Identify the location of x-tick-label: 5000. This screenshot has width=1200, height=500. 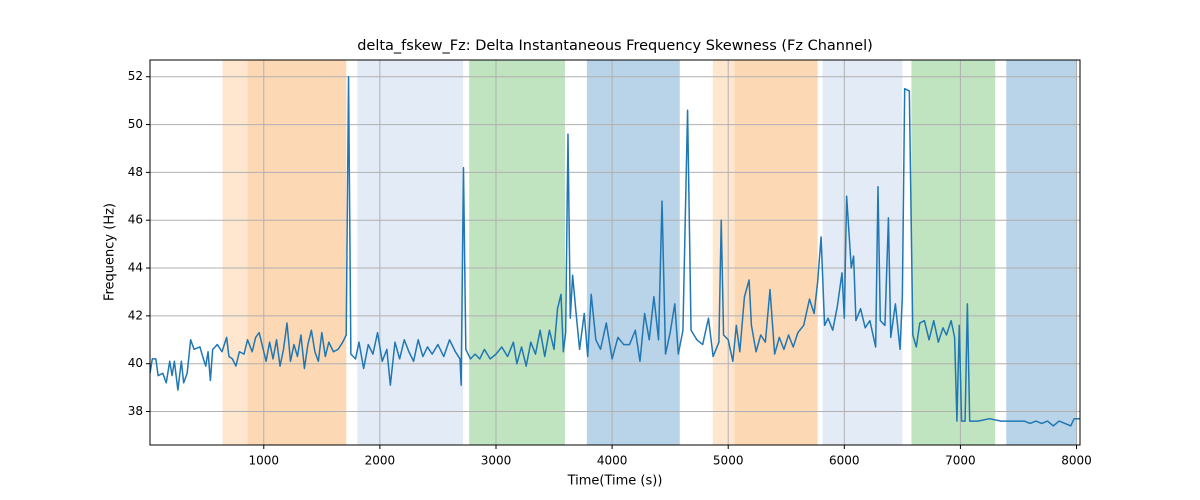
(728, 461).